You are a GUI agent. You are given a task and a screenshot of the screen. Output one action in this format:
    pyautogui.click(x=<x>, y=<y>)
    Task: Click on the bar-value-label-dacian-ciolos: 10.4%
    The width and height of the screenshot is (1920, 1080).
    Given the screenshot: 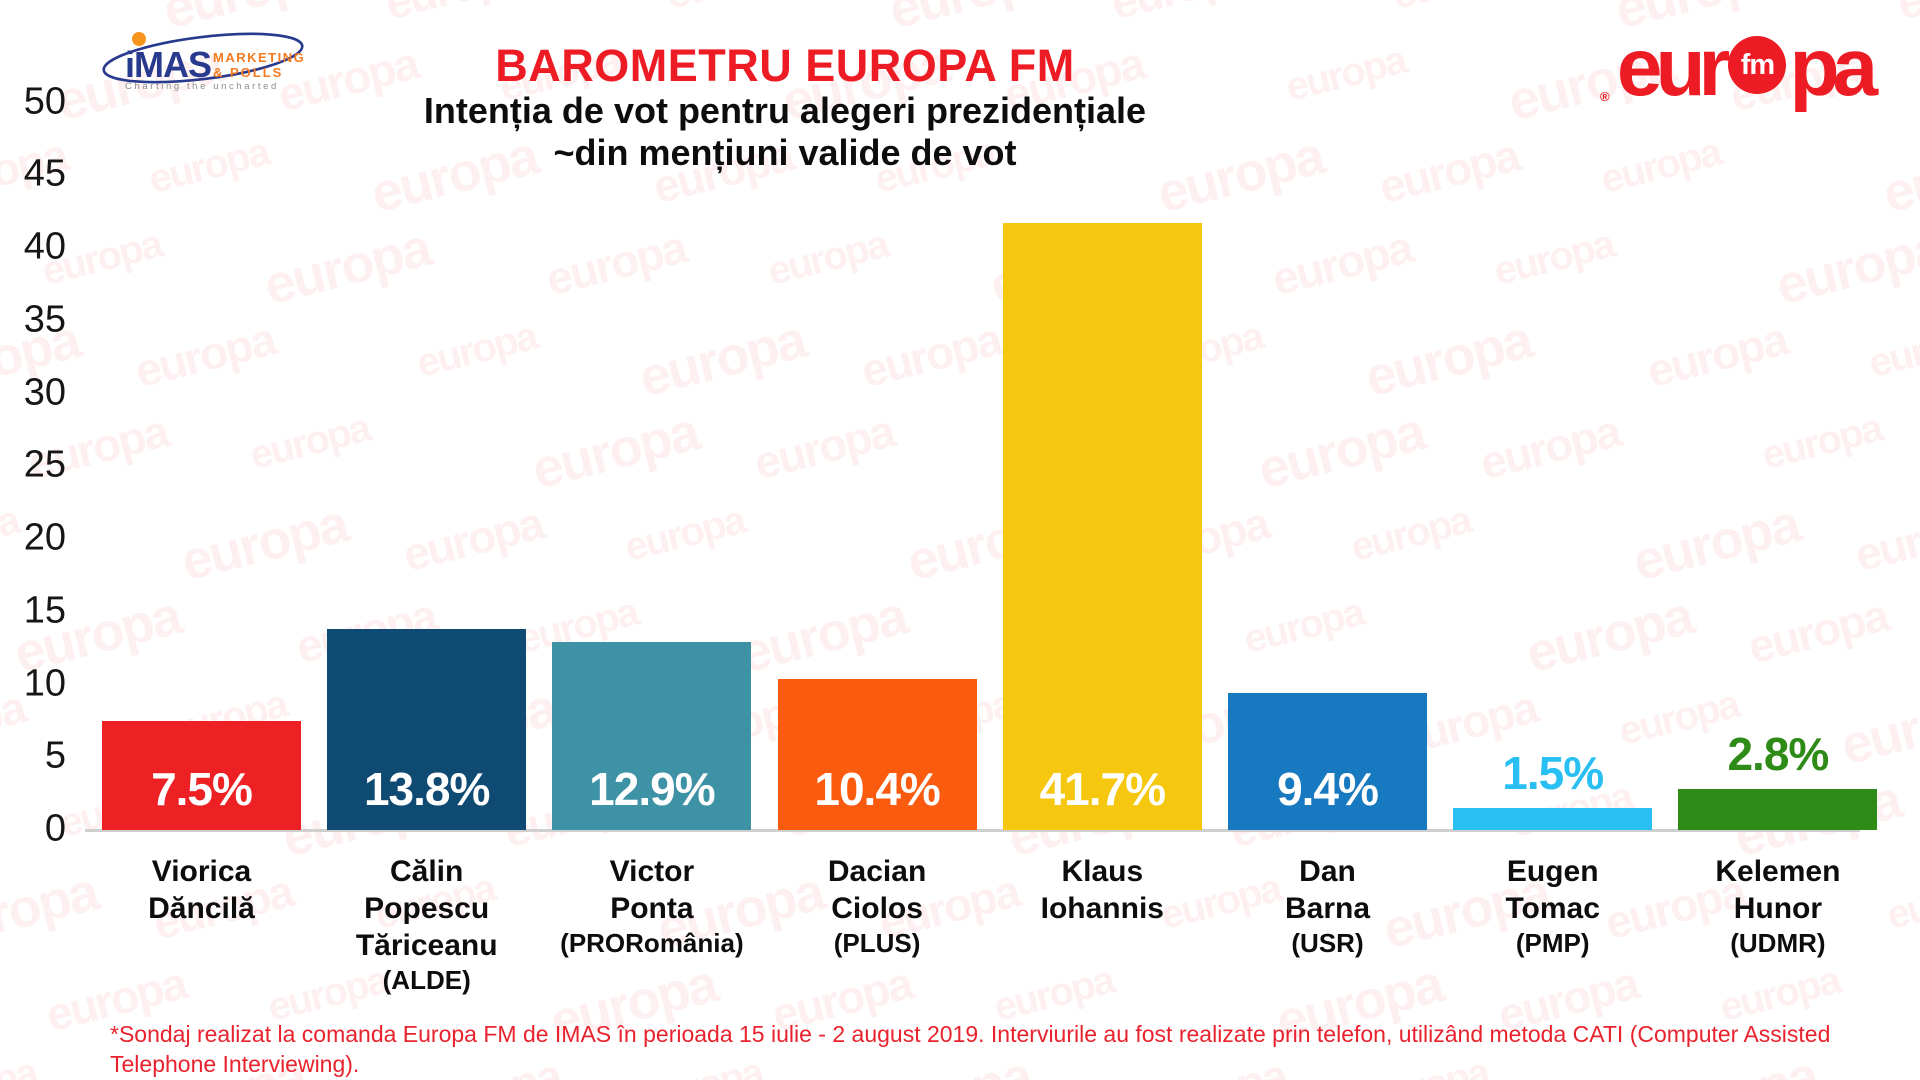 What is the action you would take?
    pyautogui.click(x=877, y=789)
    